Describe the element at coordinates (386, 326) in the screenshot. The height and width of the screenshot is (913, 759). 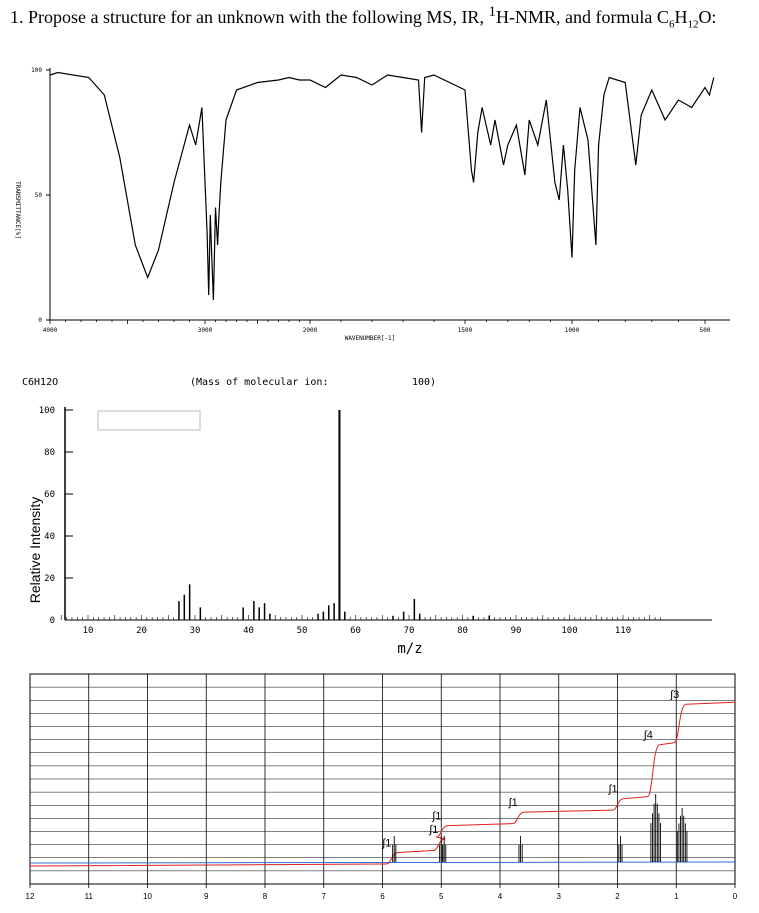
I see `ir-x-axis: 4000 3000 2000 1500 1000 500` at that location.